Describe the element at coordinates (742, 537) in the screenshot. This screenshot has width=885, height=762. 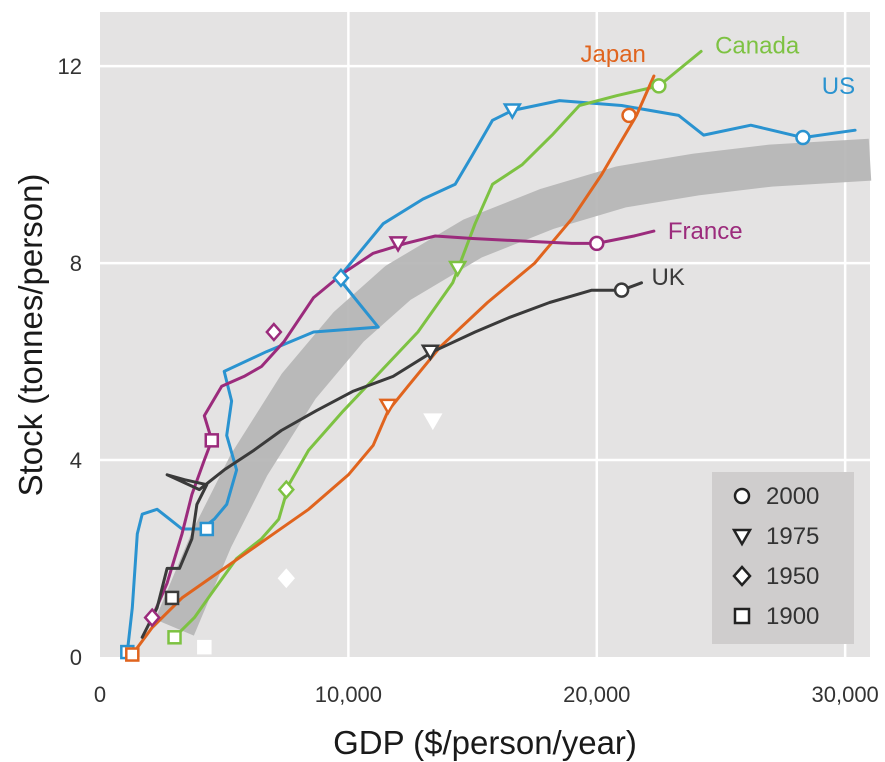
I see `triangle-down-icon` at that location.